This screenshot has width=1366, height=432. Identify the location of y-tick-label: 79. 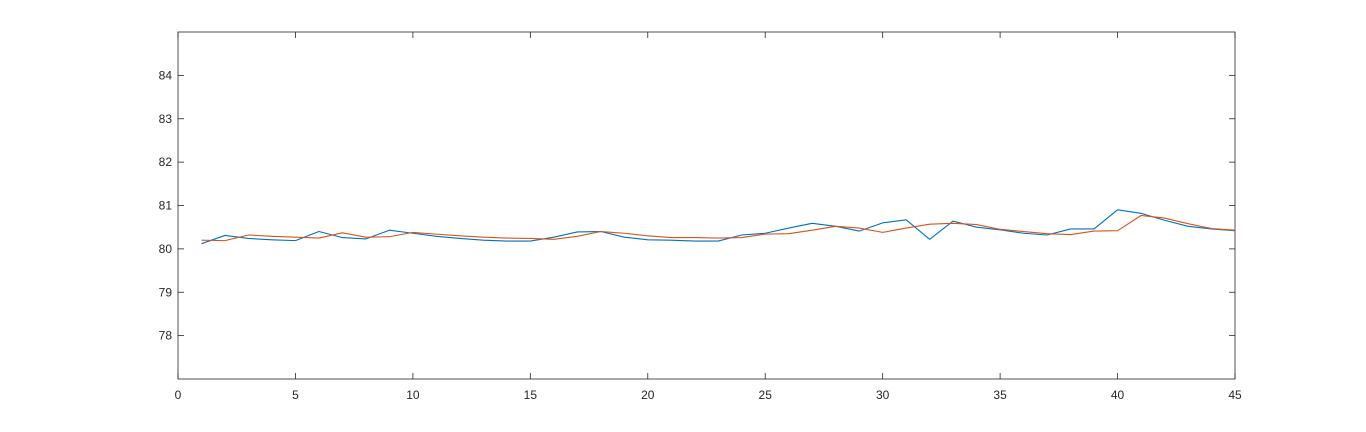
(166, 292).